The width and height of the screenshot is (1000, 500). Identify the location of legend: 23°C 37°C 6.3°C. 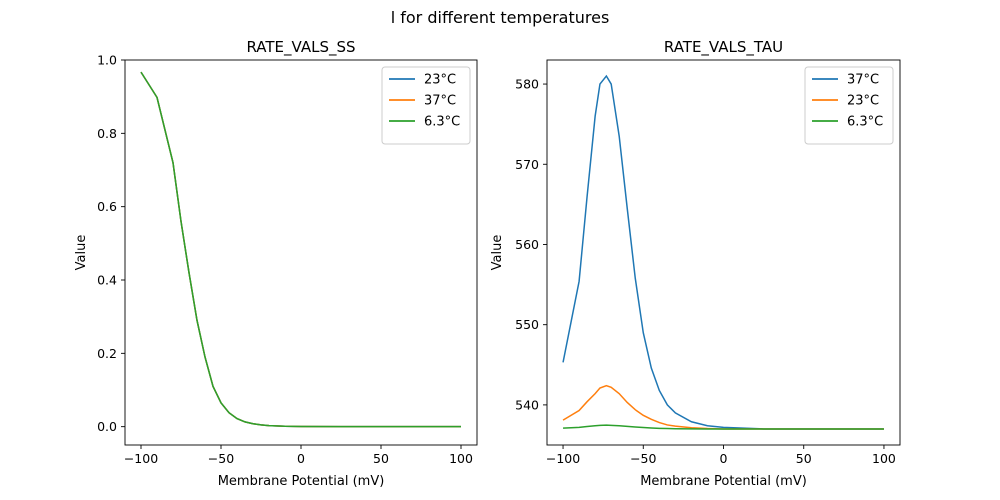
(426, 105).